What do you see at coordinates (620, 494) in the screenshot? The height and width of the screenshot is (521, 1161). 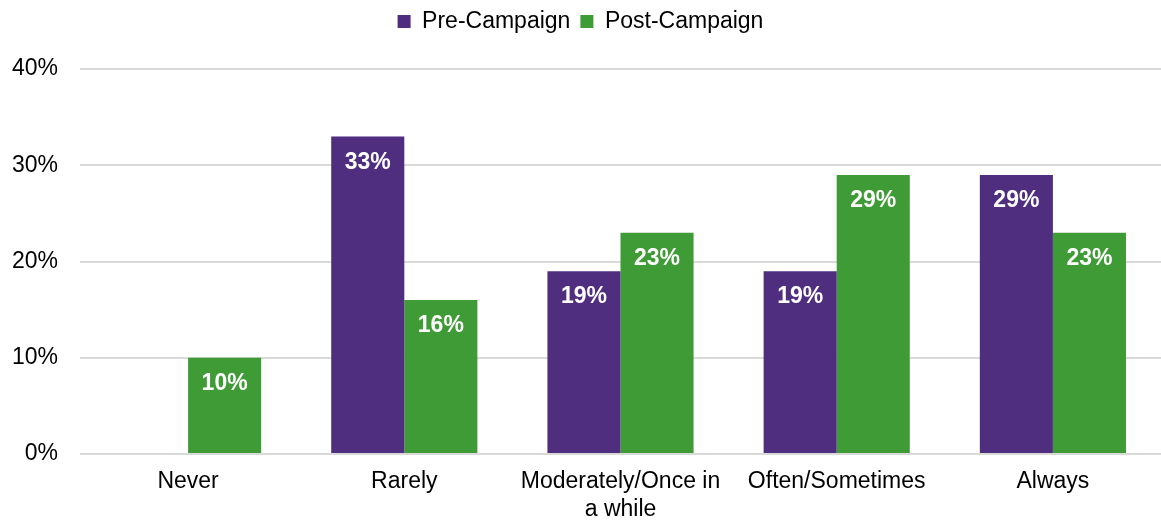 I see `x-tick-label: Moderately/Once in a while` at bounding box center [620, 494].